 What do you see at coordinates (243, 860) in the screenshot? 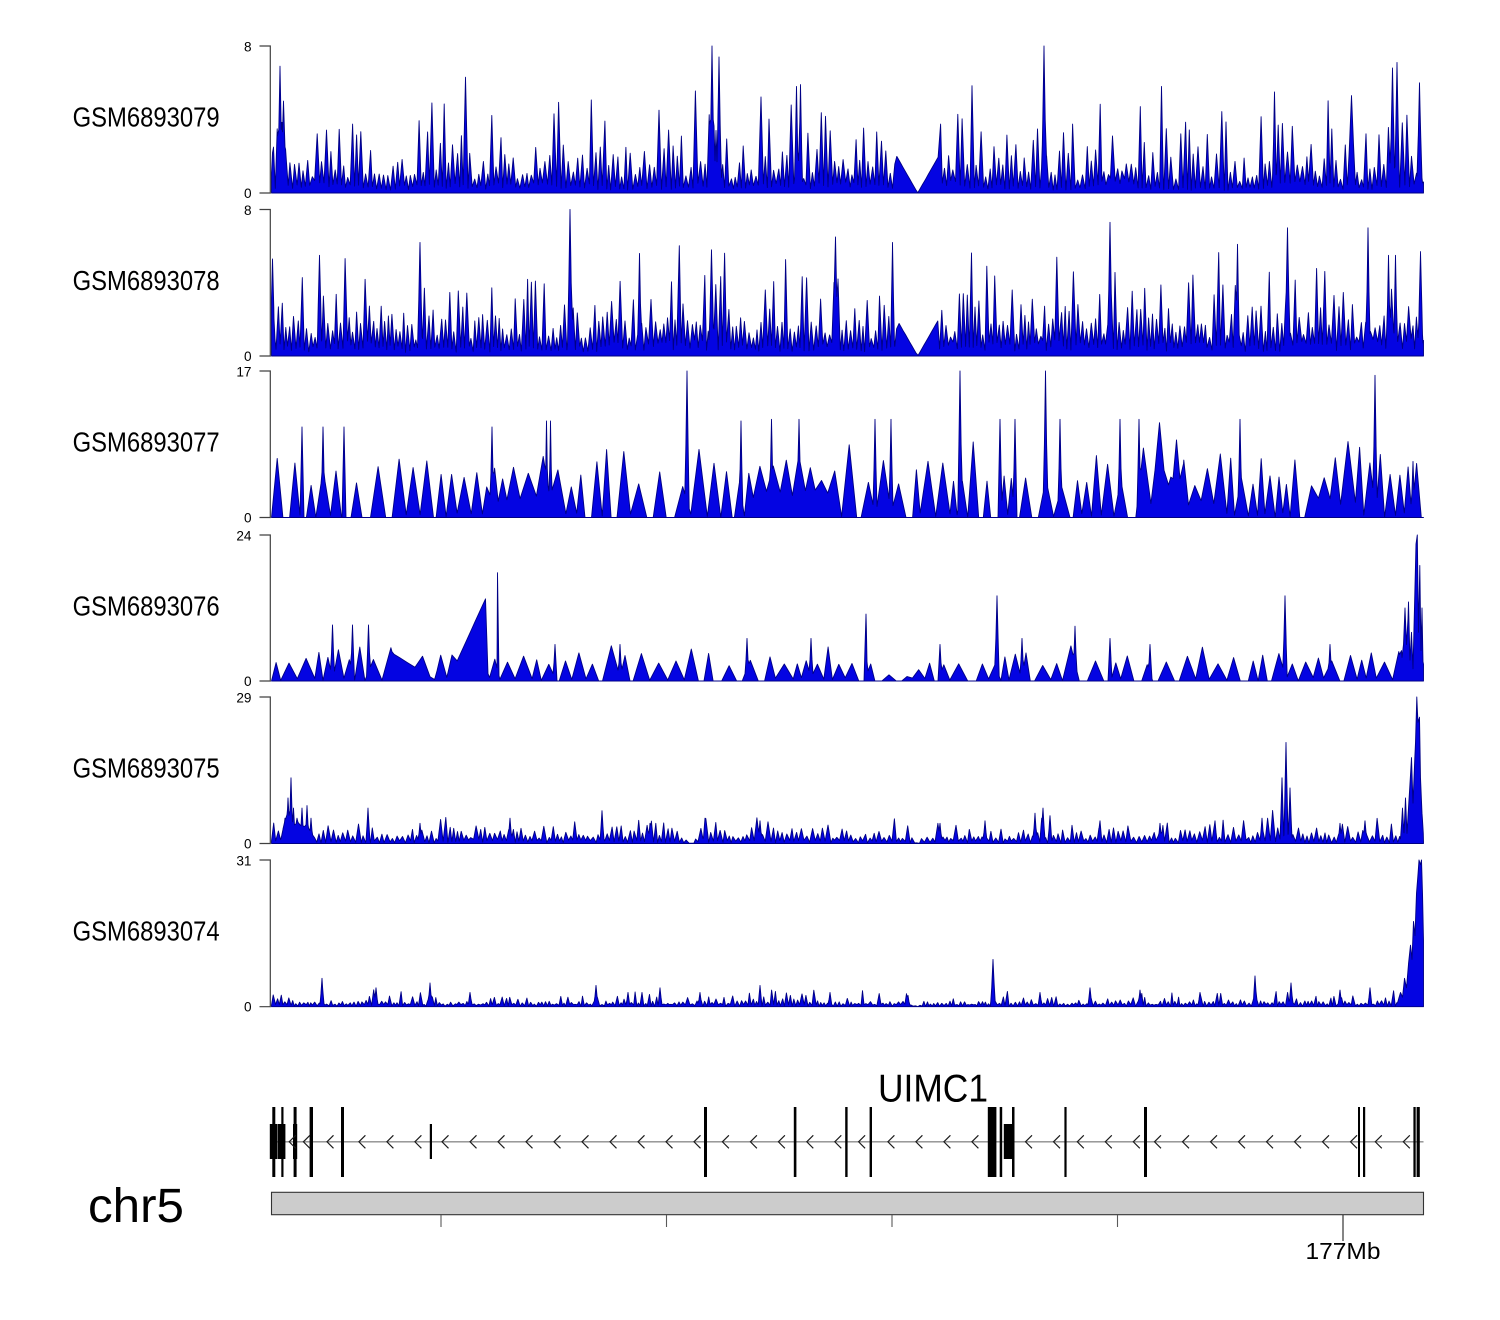
I see `svg-text: 31` at bounding box center [243, 860].